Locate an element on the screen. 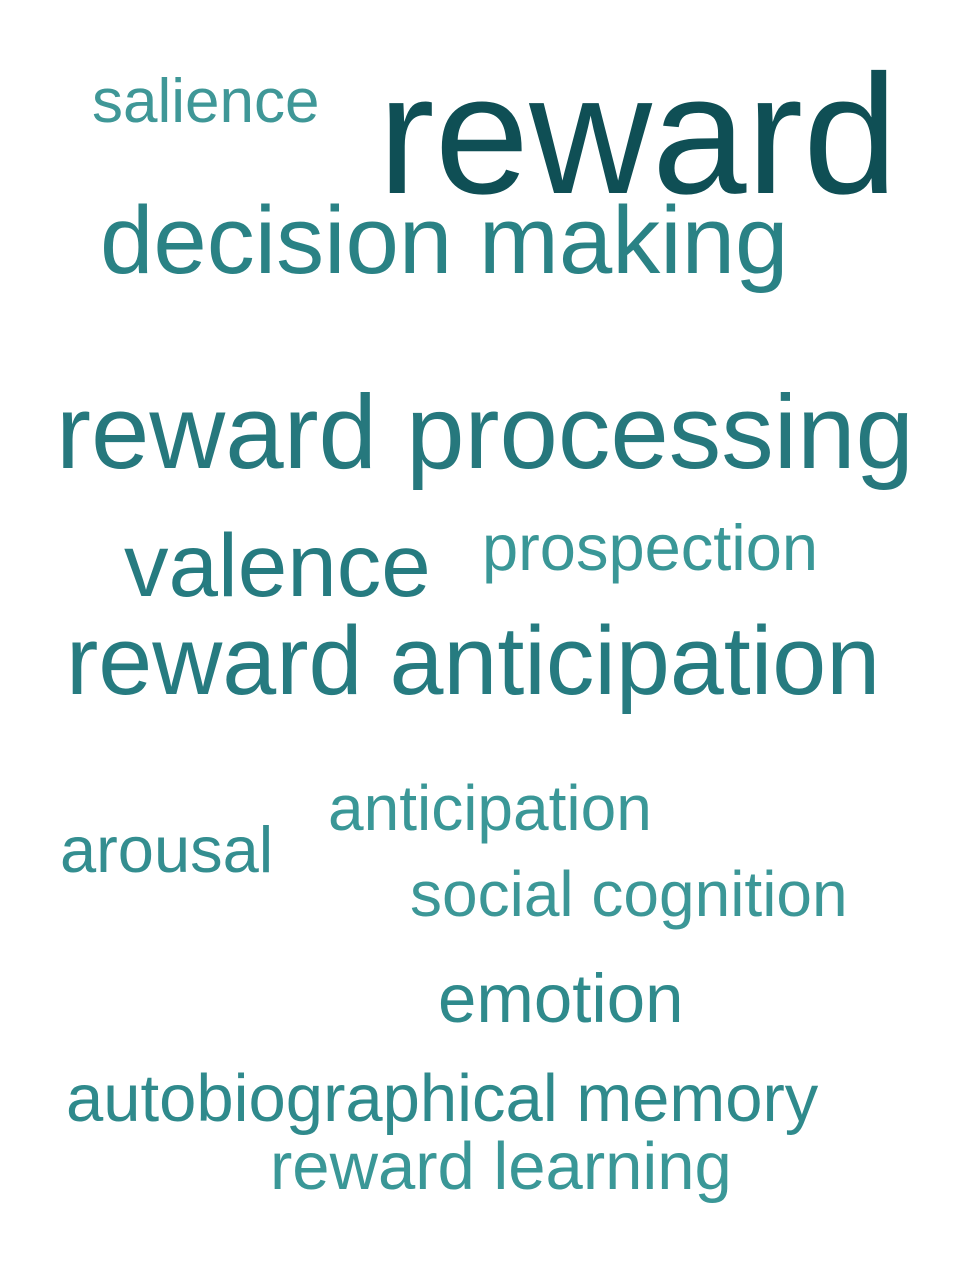 Image resolution: width=977 pixels, height=1288 pixels. word-reward: reward is located at coordinates (638, 135).